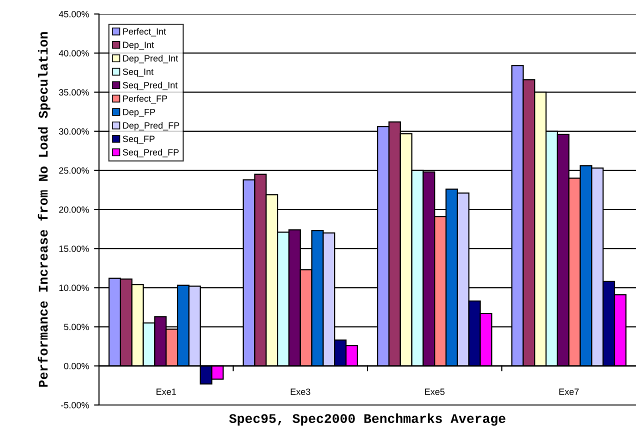 The width and height of the screenshot is (636, 438). Describe the element at coordinates (138, 72) in the screenshot. I see `legend-label: Seq_Int` at that location.